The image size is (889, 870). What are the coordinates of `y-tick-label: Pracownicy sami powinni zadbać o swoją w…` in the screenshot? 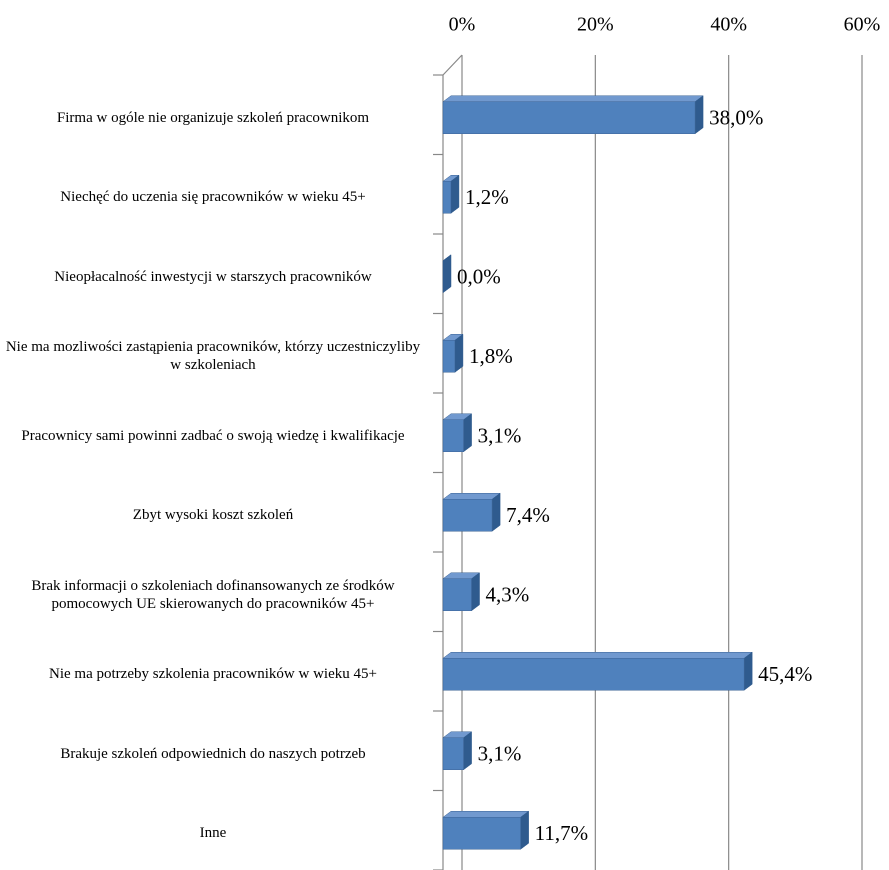 It's located at (213, 435).